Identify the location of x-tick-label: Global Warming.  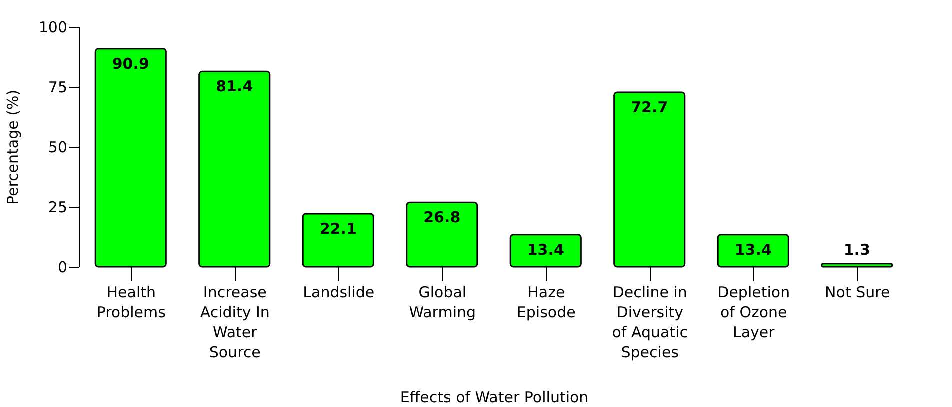
(442, 303).